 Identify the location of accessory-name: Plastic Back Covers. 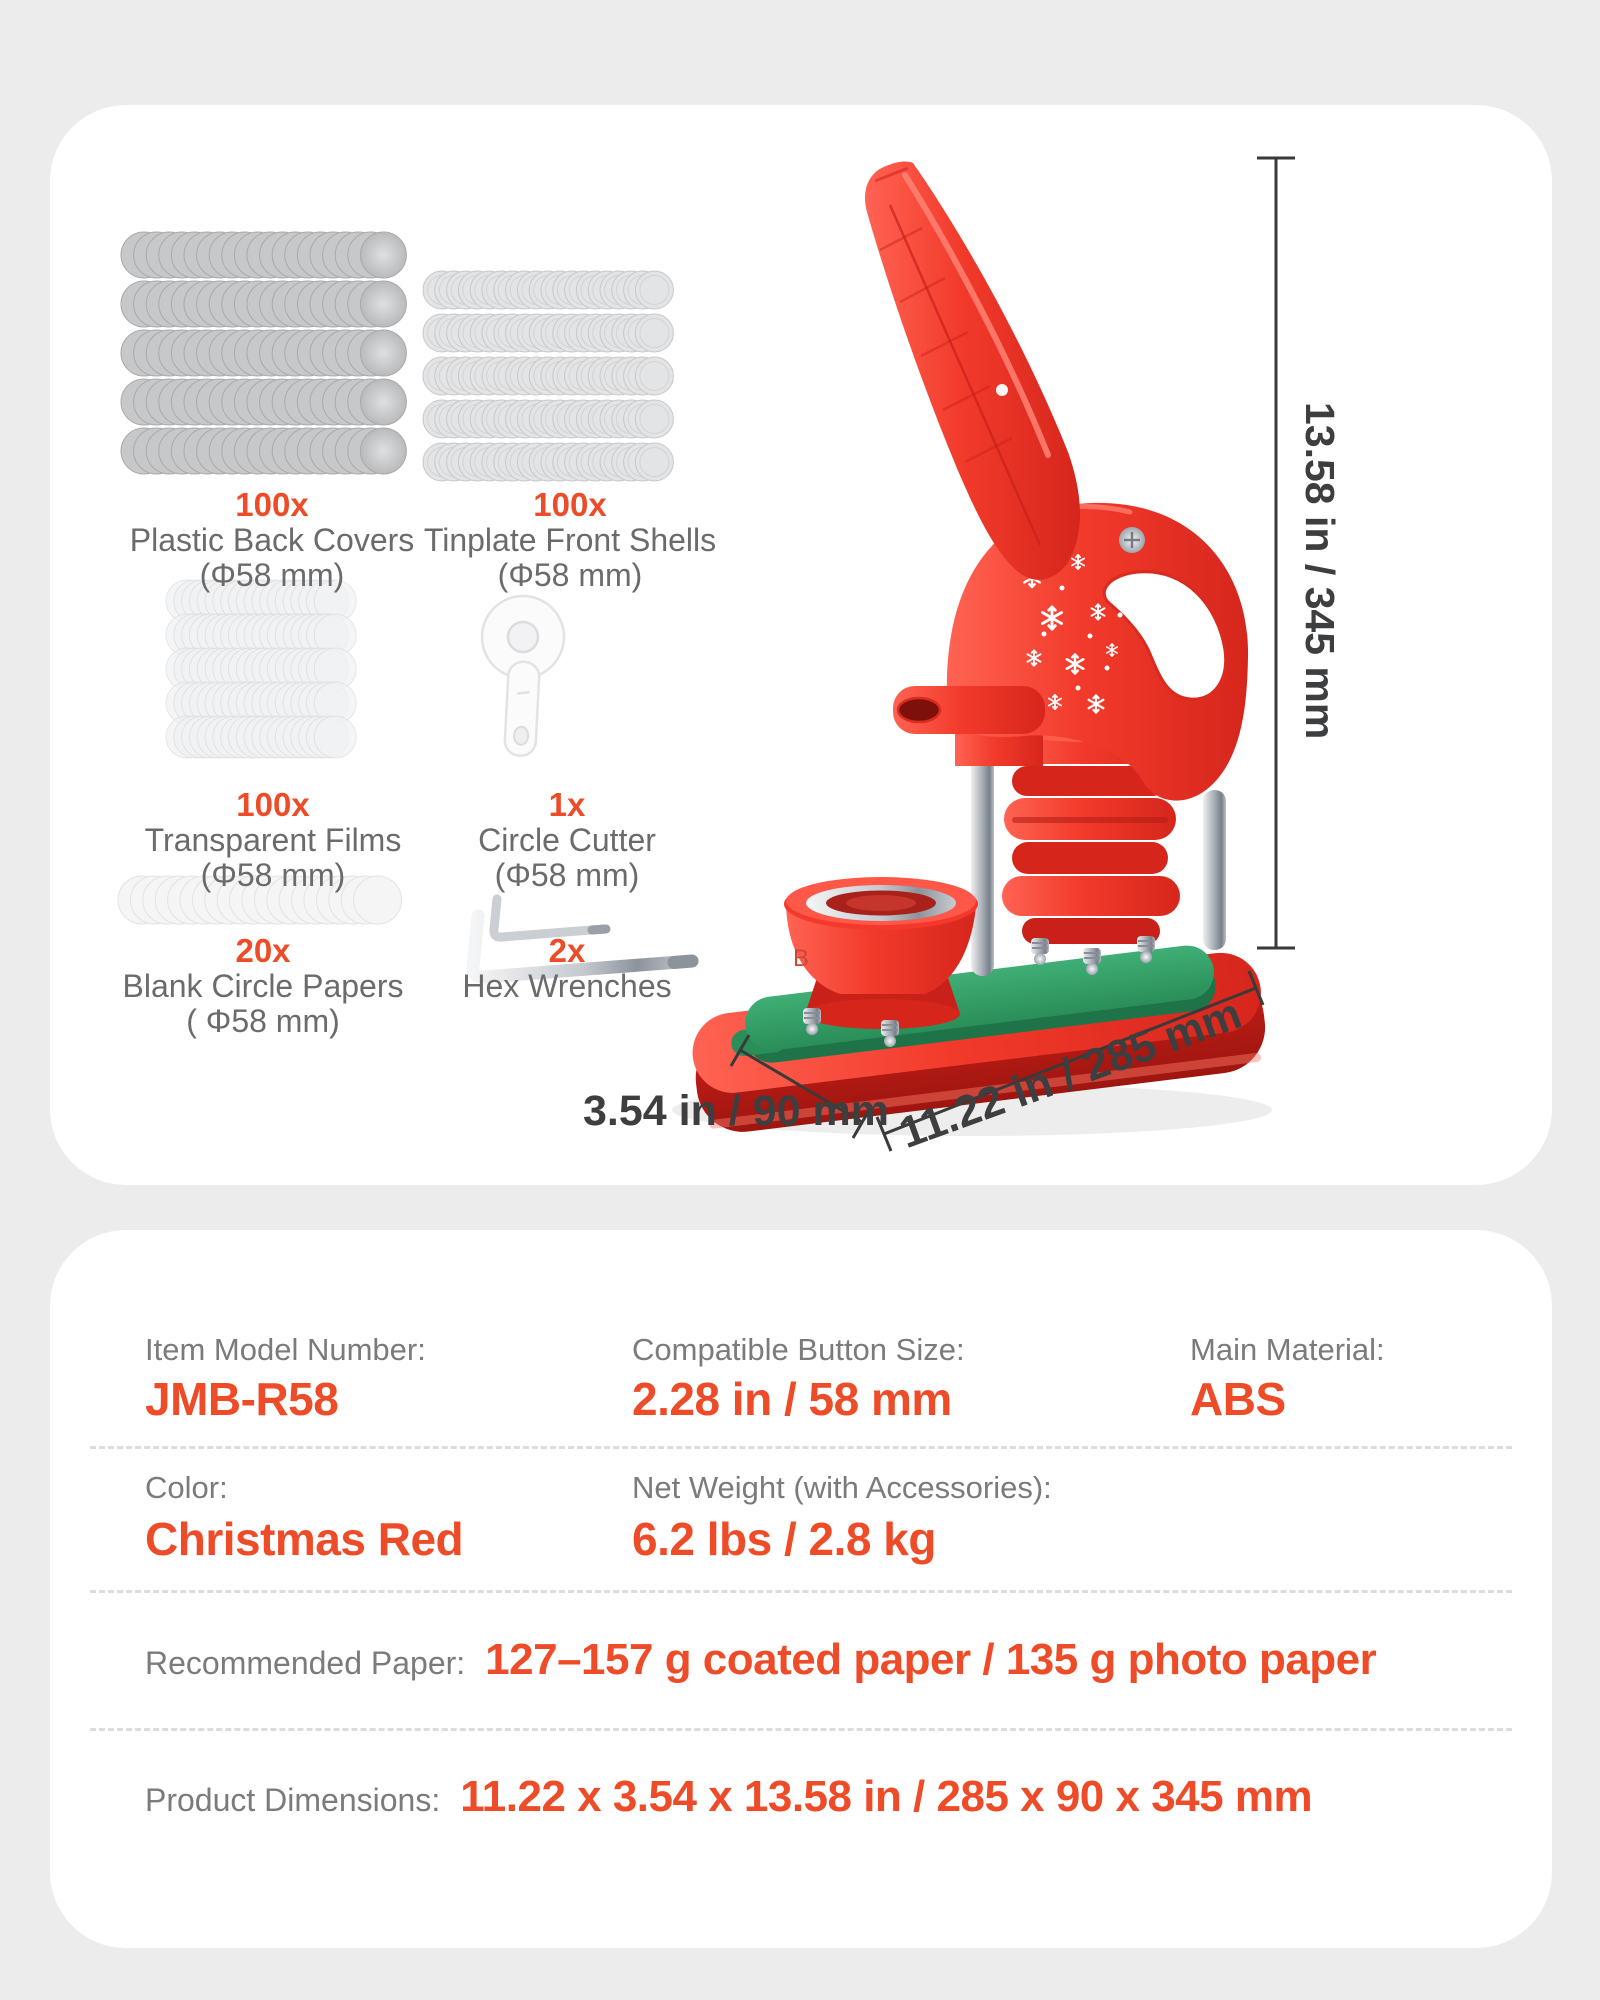
(272, 540).